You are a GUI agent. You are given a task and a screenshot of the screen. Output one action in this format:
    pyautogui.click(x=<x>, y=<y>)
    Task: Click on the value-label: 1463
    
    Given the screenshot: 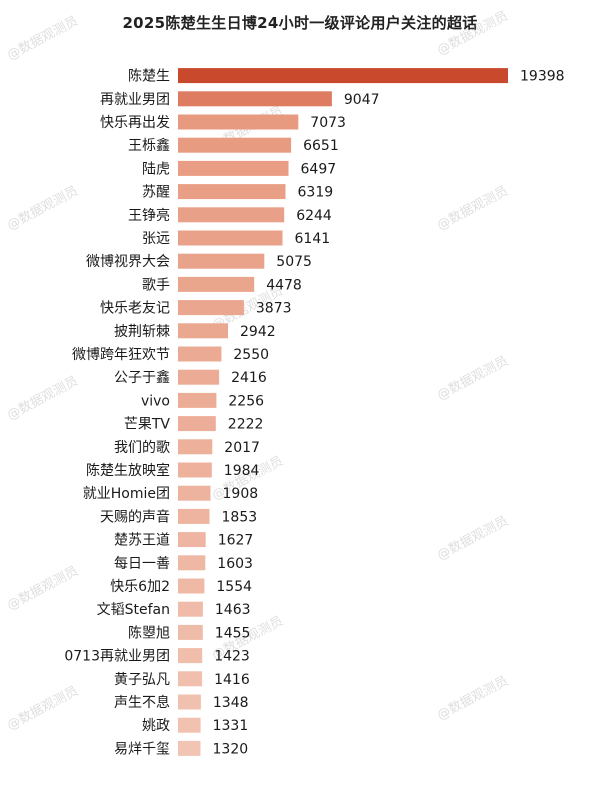 What is the action you would take?
    pyautogui.click(x=233, y=610)
    